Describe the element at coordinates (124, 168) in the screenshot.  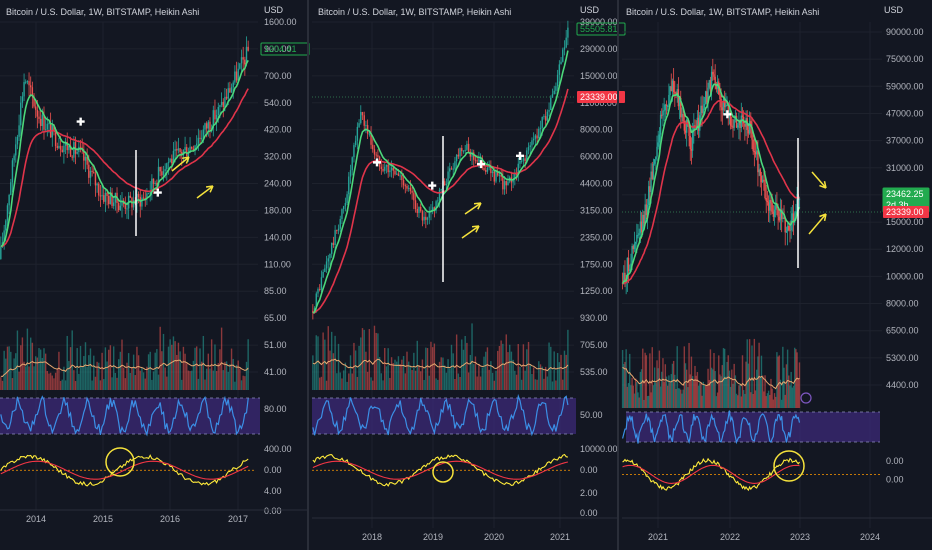
I see `slow-moving-average-line` at that location.